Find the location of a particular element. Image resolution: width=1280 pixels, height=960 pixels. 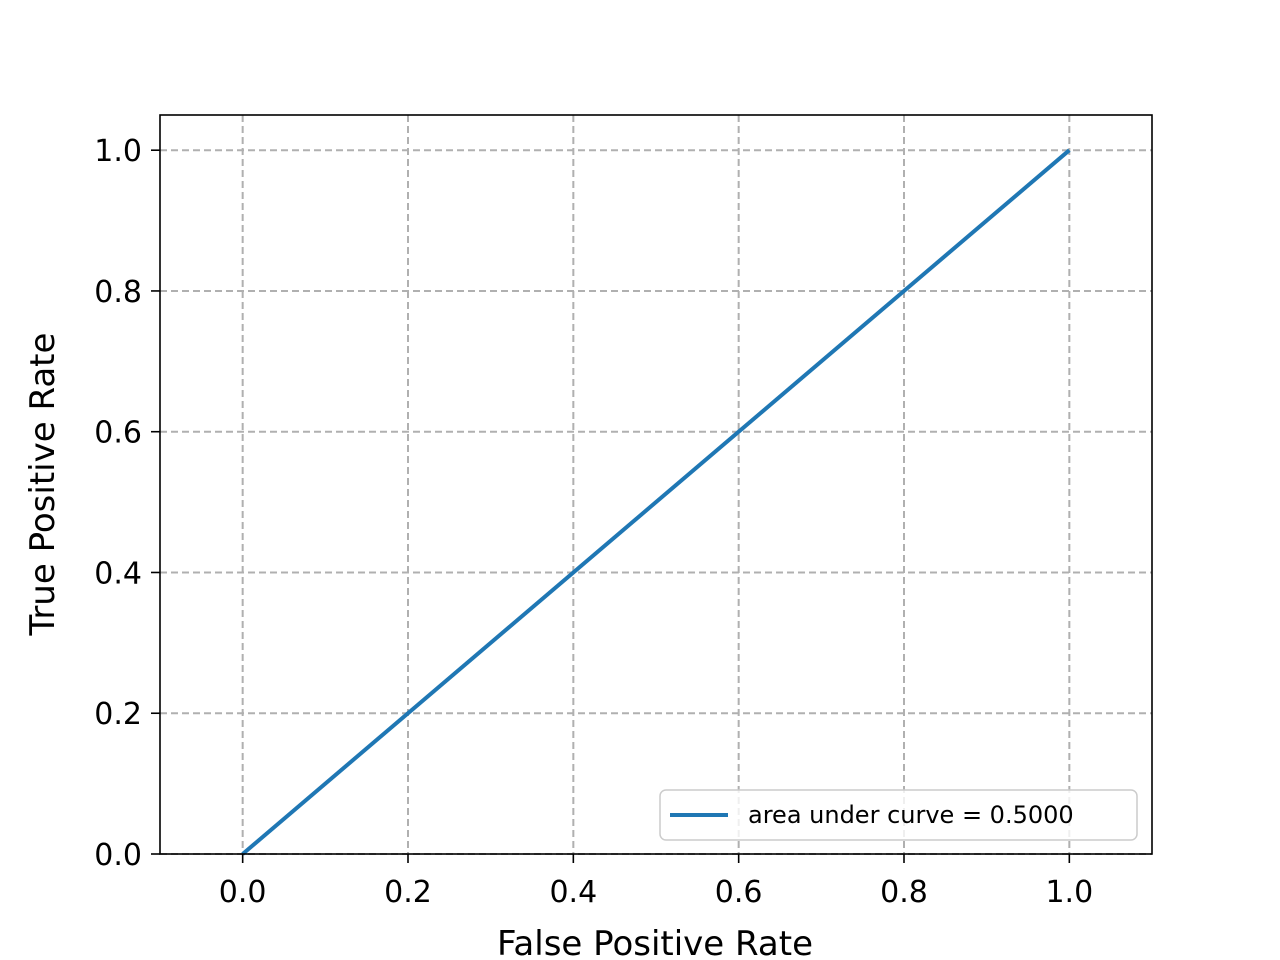

y-tick-label: 0.4 is located at coordinates (118, 573).